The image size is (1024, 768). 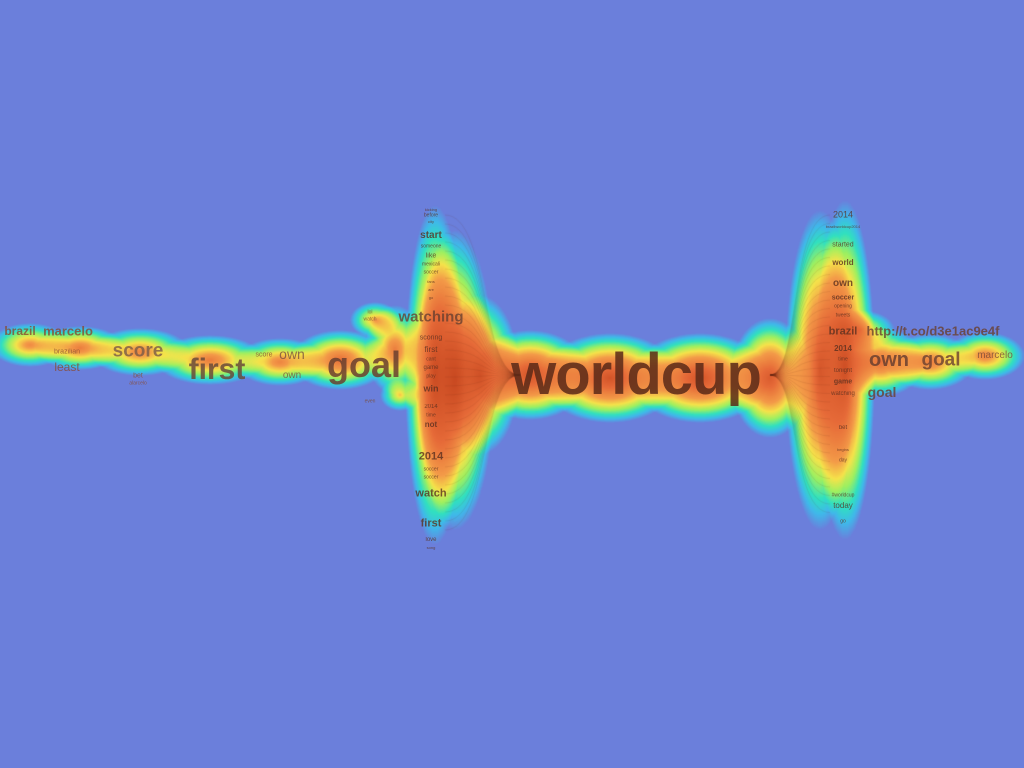 I want to click on tree-word: world, so click(x=843, y=262).